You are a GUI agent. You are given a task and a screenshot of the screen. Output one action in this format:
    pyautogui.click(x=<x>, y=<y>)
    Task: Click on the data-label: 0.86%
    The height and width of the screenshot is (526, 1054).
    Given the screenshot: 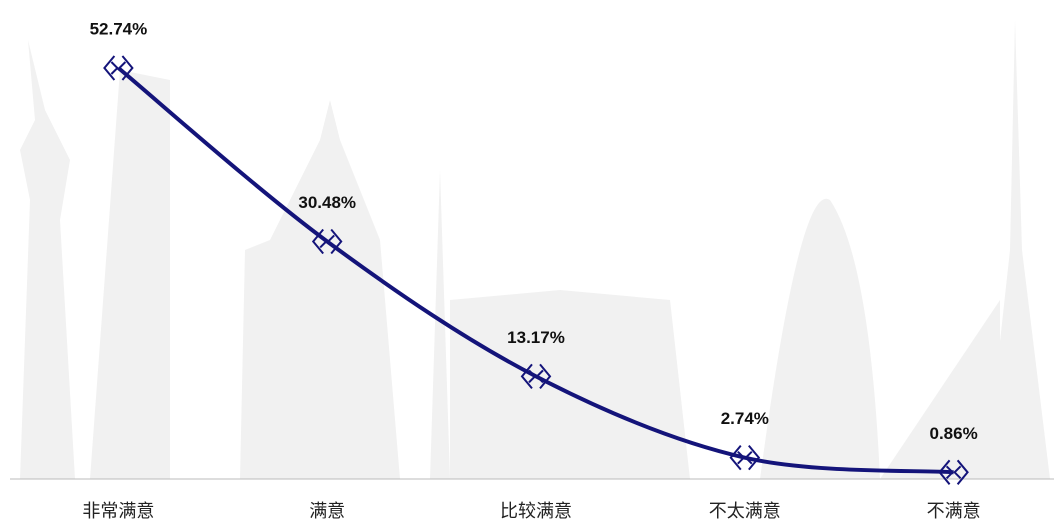 What is the action you would take?
    pyautogui.click(x=953, y=433)
    